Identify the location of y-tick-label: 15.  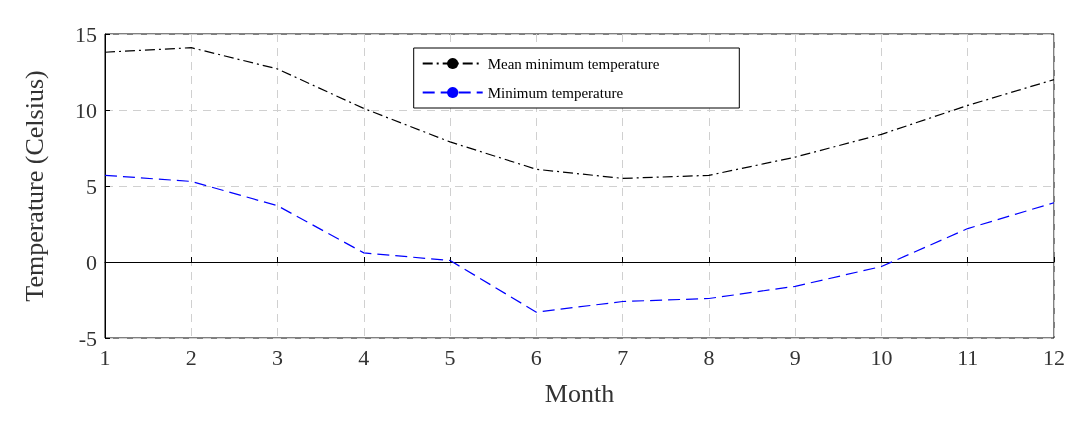
(86, 34).